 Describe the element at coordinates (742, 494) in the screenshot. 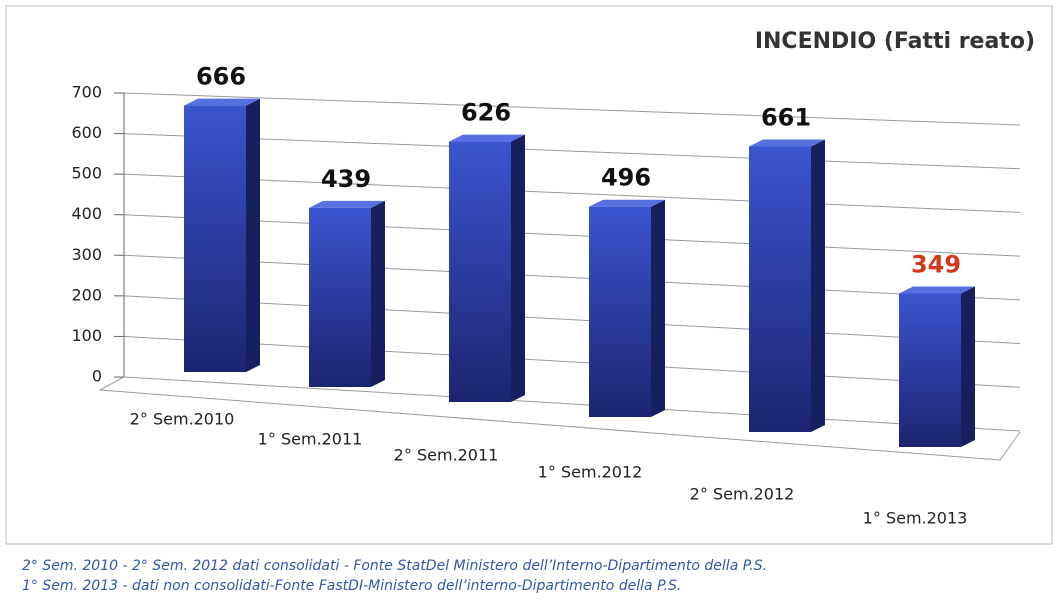

I see `x-tick-label: 2° Sem.2012` at that location.